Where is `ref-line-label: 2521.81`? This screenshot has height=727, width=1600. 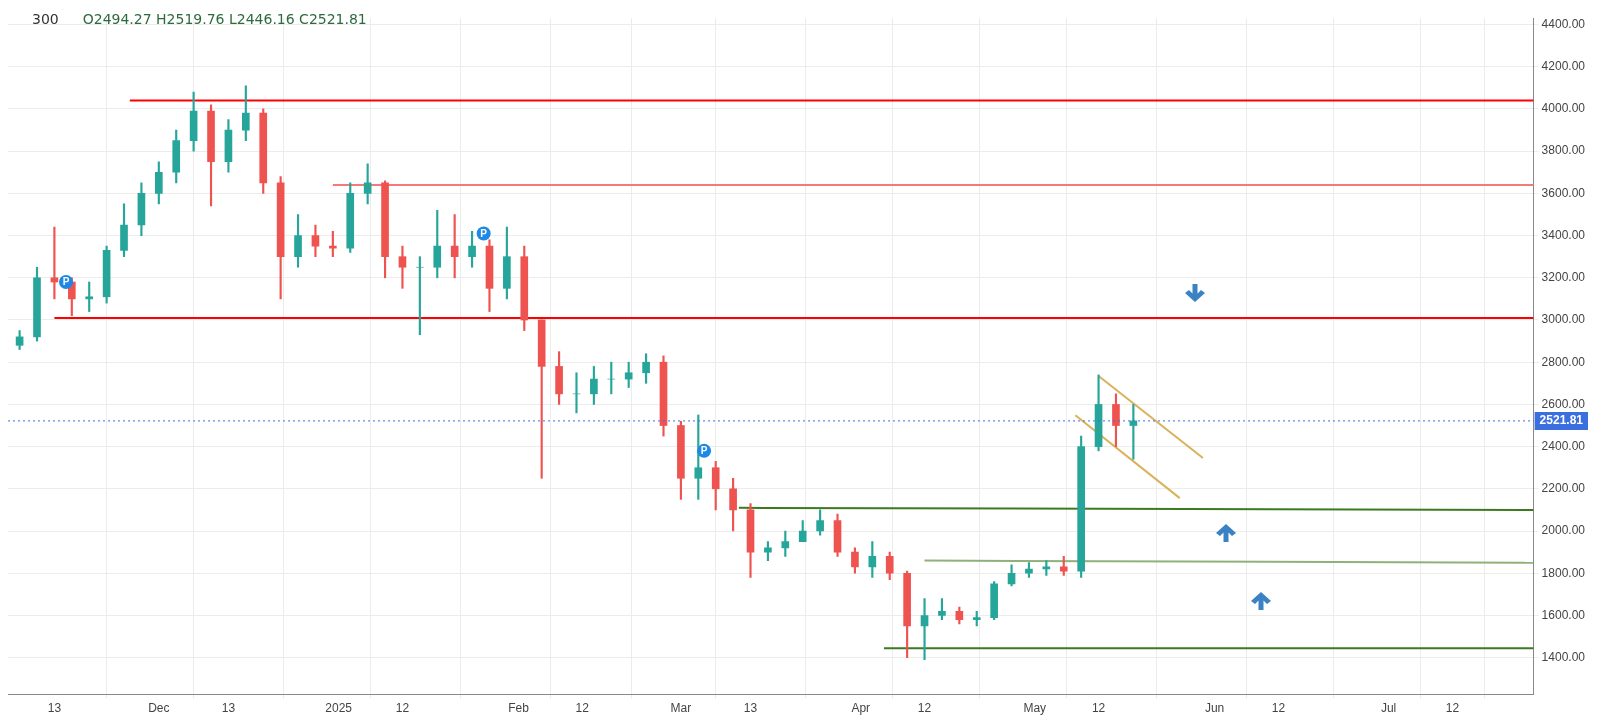 ref-line-label: 2521.81 is located at coordinates (1561, 420).